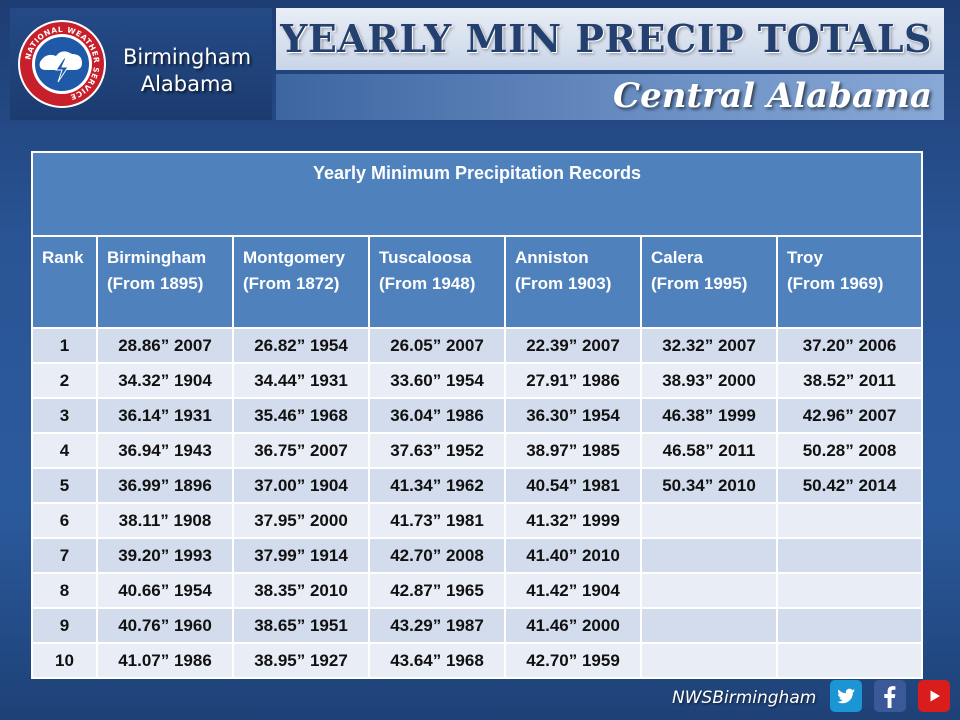  What do you see at coordinates (437, 450) in the screenshot?
I see `precip-record-cell: 37.63” 1952` at bounding box center [437, 450].